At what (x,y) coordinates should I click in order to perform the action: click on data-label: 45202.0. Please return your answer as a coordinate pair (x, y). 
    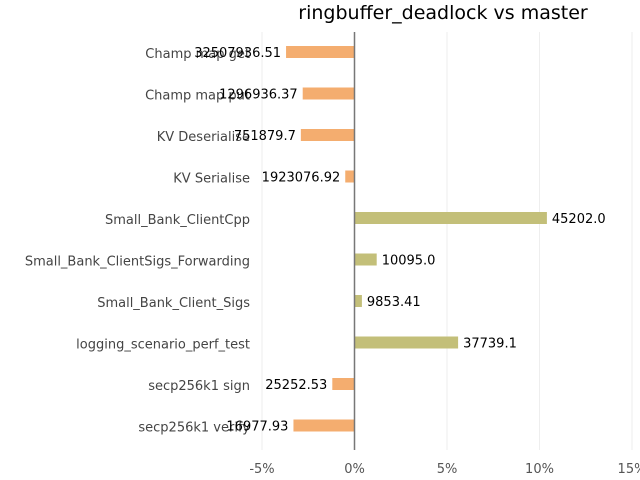
    Looking at the image, I should click on (579, 219).